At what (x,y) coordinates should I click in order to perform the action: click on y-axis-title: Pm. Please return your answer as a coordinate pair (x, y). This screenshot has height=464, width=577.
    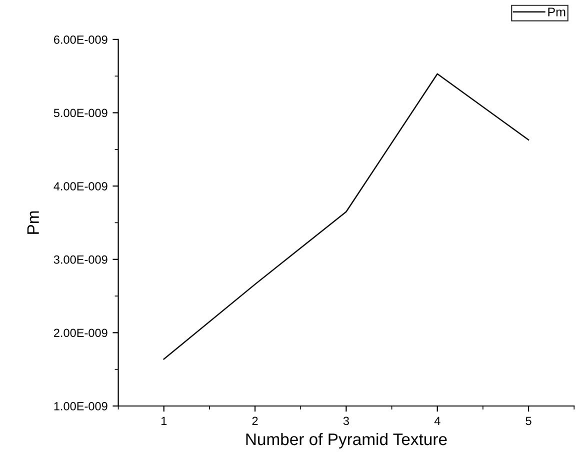
    Looking at the image, I should click on (33, 222).